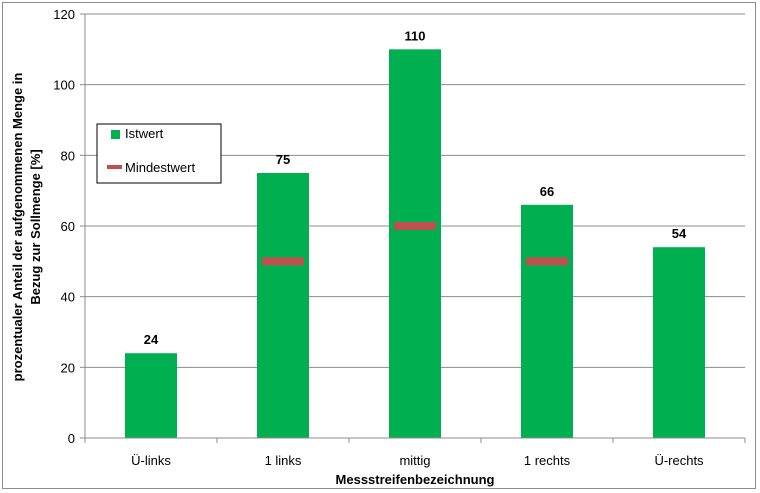 The image size is (760, 493). What do you see at coordinates (415, 479) in the screenshot?
I see `x-axis-title: Messstreifenbezeichnung` at bounding box center [415, 479].